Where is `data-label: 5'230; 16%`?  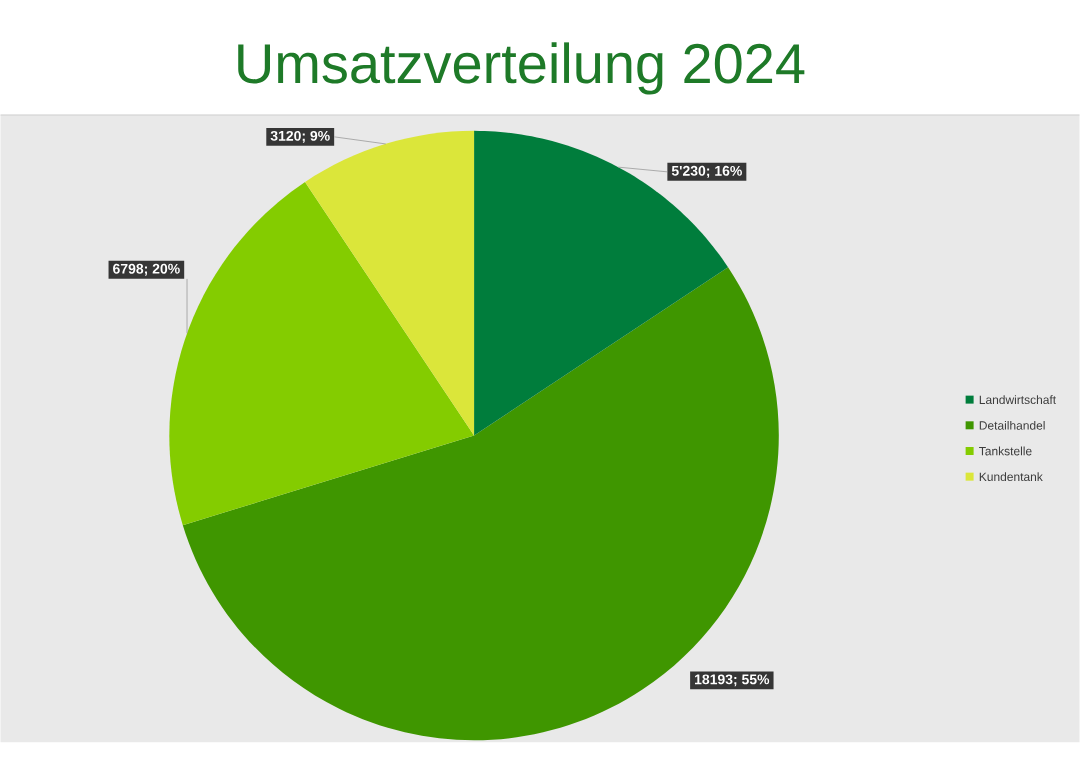 data-label: 5'230; 16% is located at coordinates (706, 171).